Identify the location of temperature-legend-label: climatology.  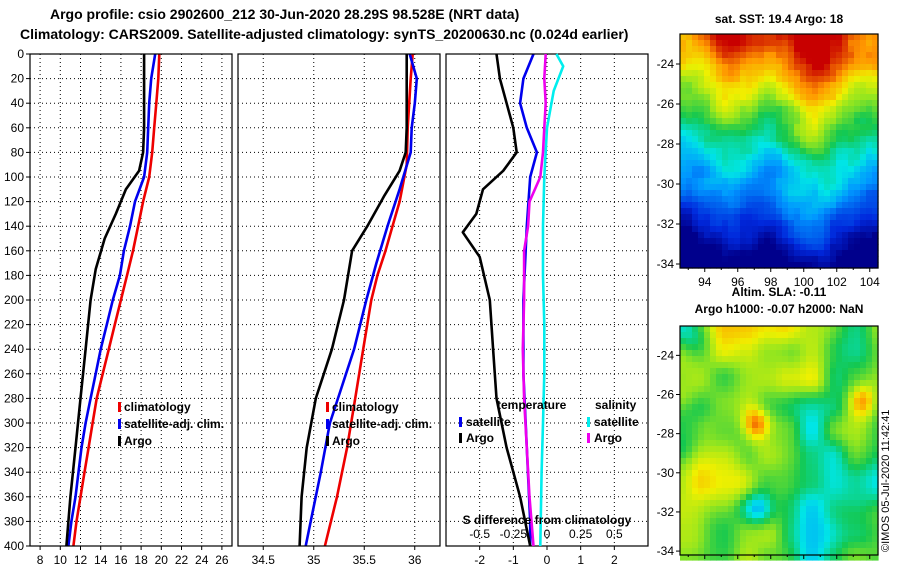
(157, 407).